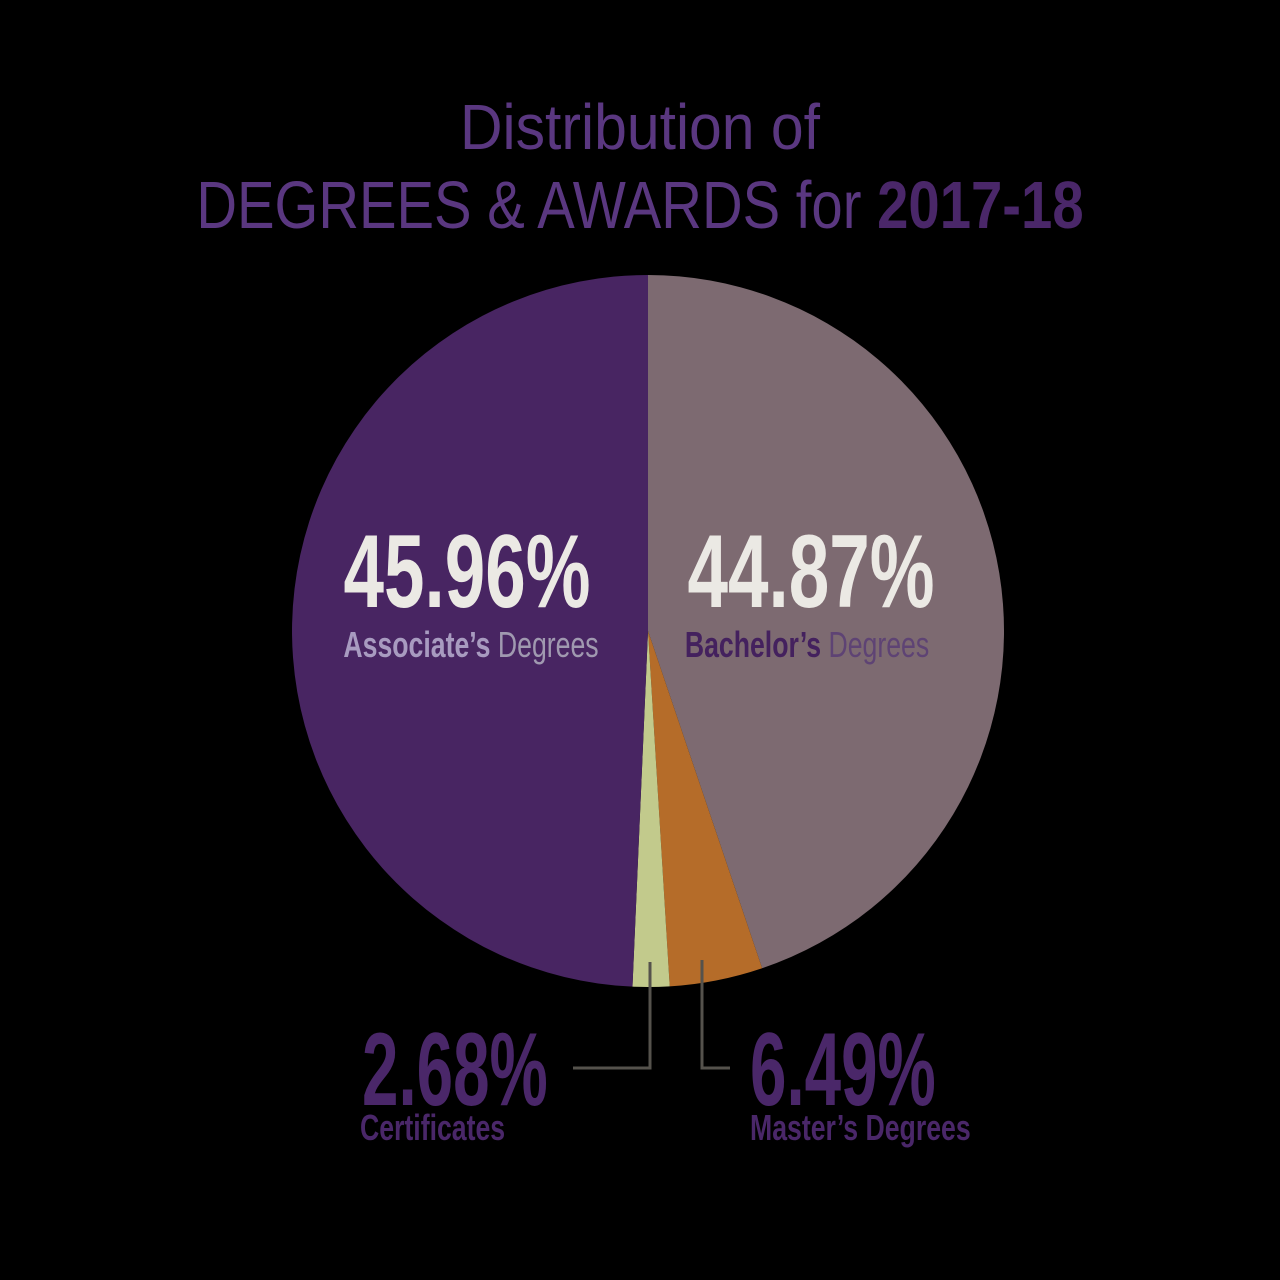 The height and width of the screenshot is (1280, 1280). Describe the element at coordinates (753, 644) in the screenshot. I see `bachelors-name-bold: Bachelor’s` at that location.